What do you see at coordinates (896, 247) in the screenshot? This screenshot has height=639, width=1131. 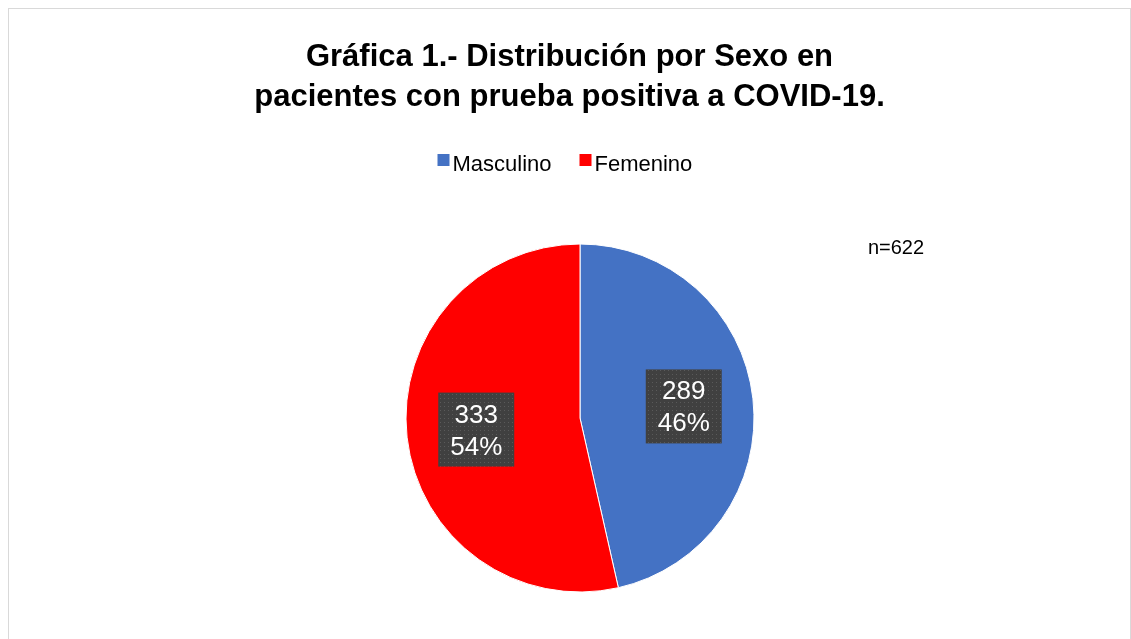 I see `text: n=622` at bounding box center [896, 247].